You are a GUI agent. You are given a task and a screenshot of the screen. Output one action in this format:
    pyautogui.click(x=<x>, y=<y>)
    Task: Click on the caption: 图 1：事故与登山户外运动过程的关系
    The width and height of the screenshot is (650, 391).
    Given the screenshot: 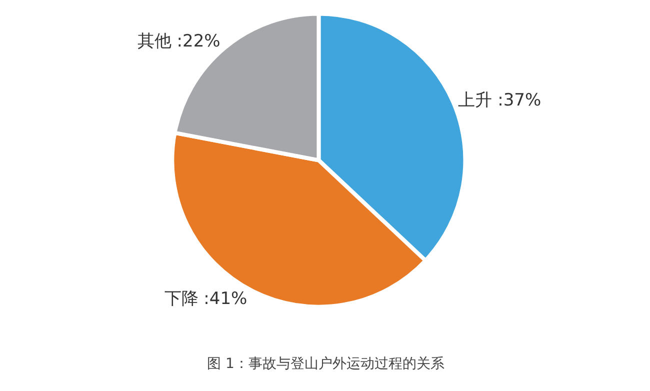 What is the action you would take?
    pyautogui.click(x=325, y=364)
    